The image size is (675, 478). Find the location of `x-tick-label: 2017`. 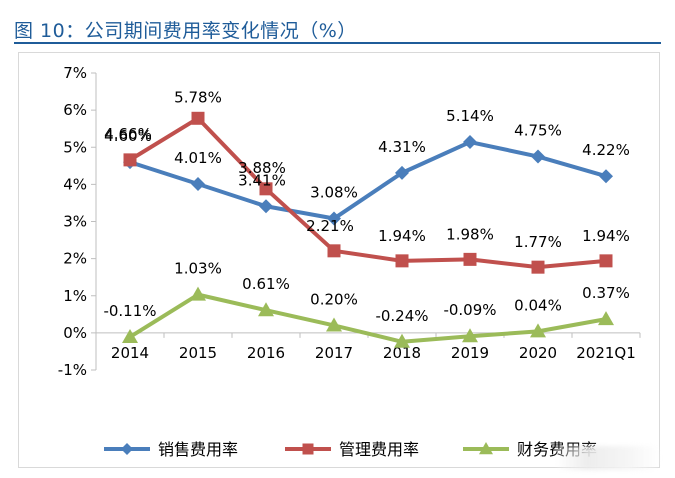

x-tick-label: 2017 is located at coordinates (334, 353).